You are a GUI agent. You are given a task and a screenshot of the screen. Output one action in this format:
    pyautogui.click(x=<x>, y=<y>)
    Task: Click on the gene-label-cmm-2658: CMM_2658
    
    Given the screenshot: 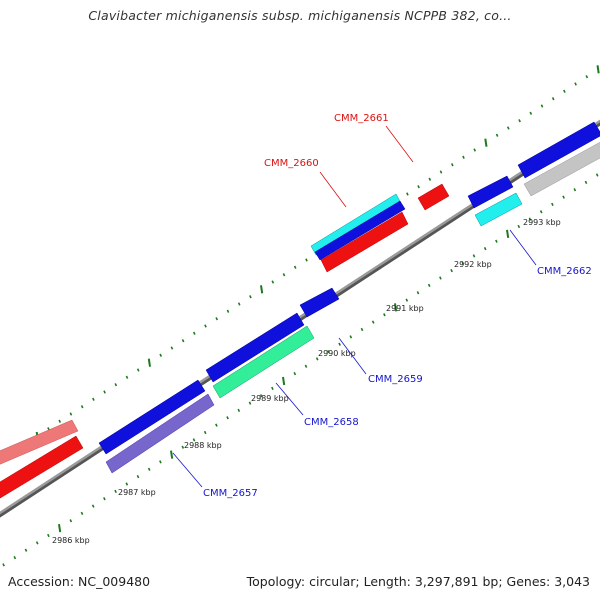 What is the action you would take?
    pyautogui.click(x=331, y=422)
    